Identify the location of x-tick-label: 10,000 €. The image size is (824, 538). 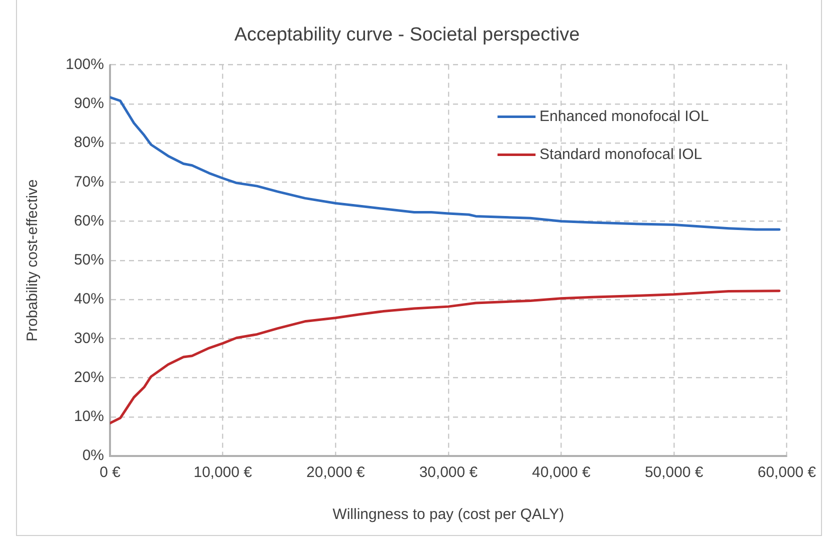
(223, 473).